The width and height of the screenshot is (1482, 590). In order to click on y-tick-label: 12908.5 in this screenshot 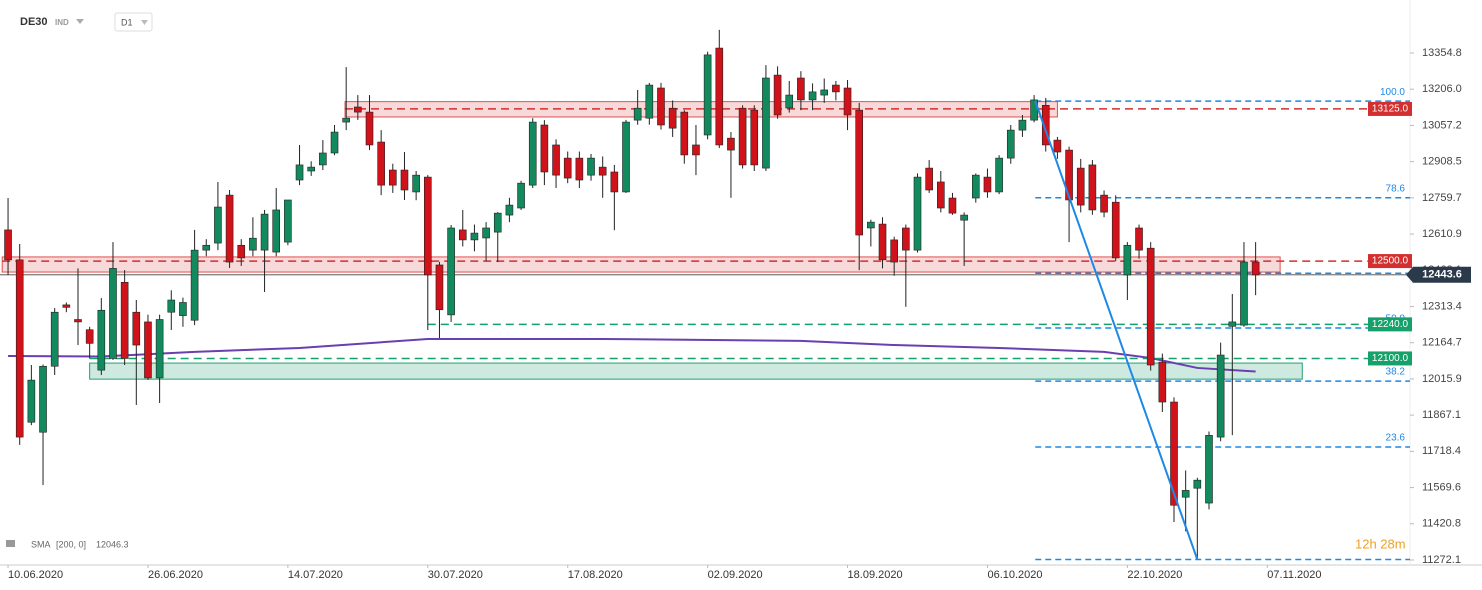, I will do `click(1442, 162)`.